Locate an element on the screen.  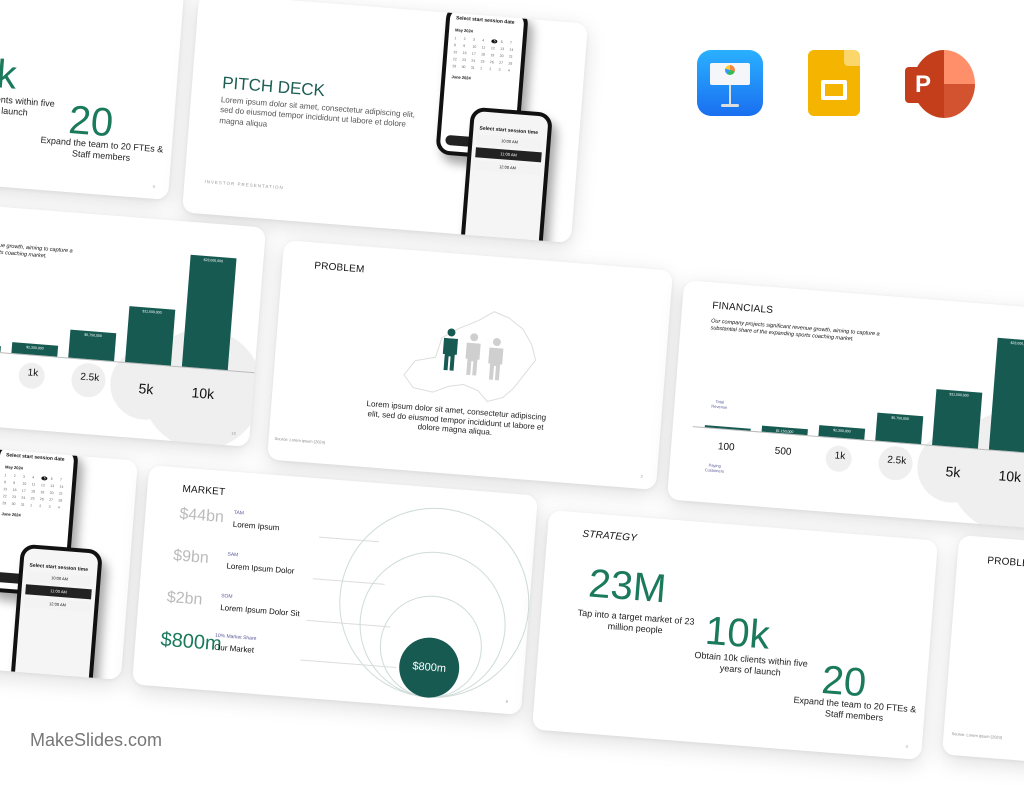
category-label: 10k is located at coordinates (202, 393).